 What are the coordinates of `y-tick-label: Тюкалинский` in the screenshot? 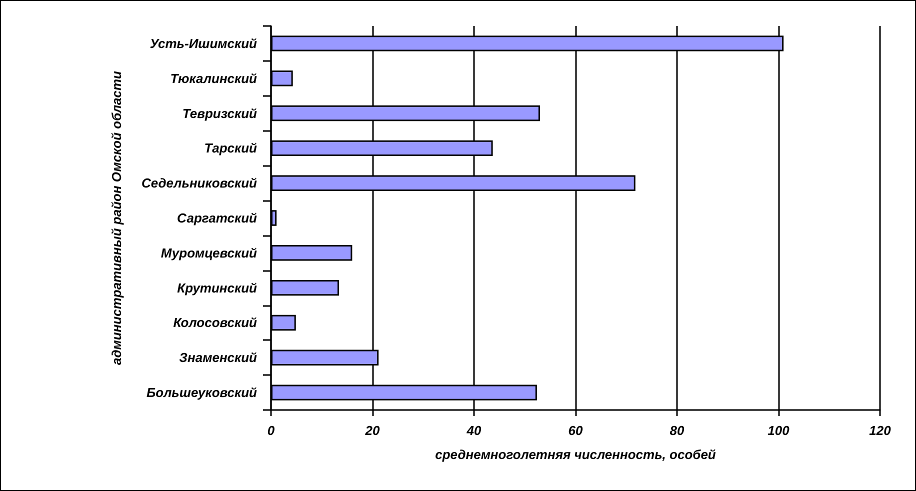 It's located at (214, 78).